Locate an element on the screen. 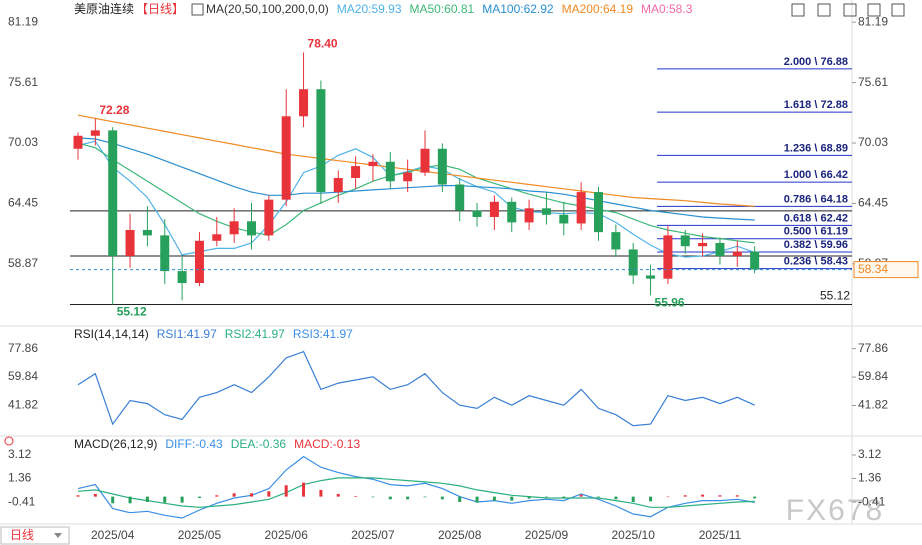  fib-label: 0.786 \ 64.18 is located at coordinates (816, 199).